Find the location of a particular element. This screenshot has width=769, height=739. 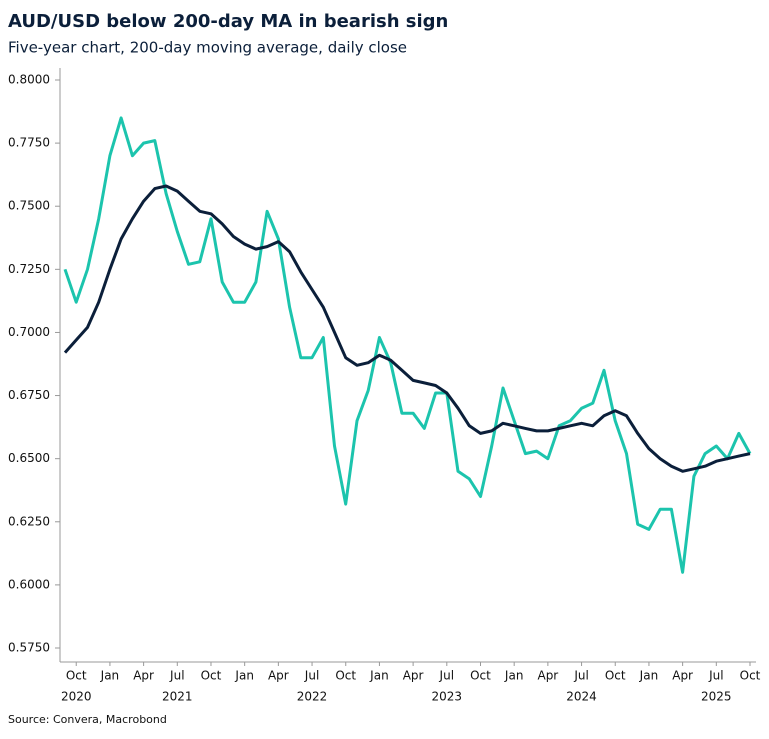

y-tick-label: 0.5750 is located at coordinates (29, 648).